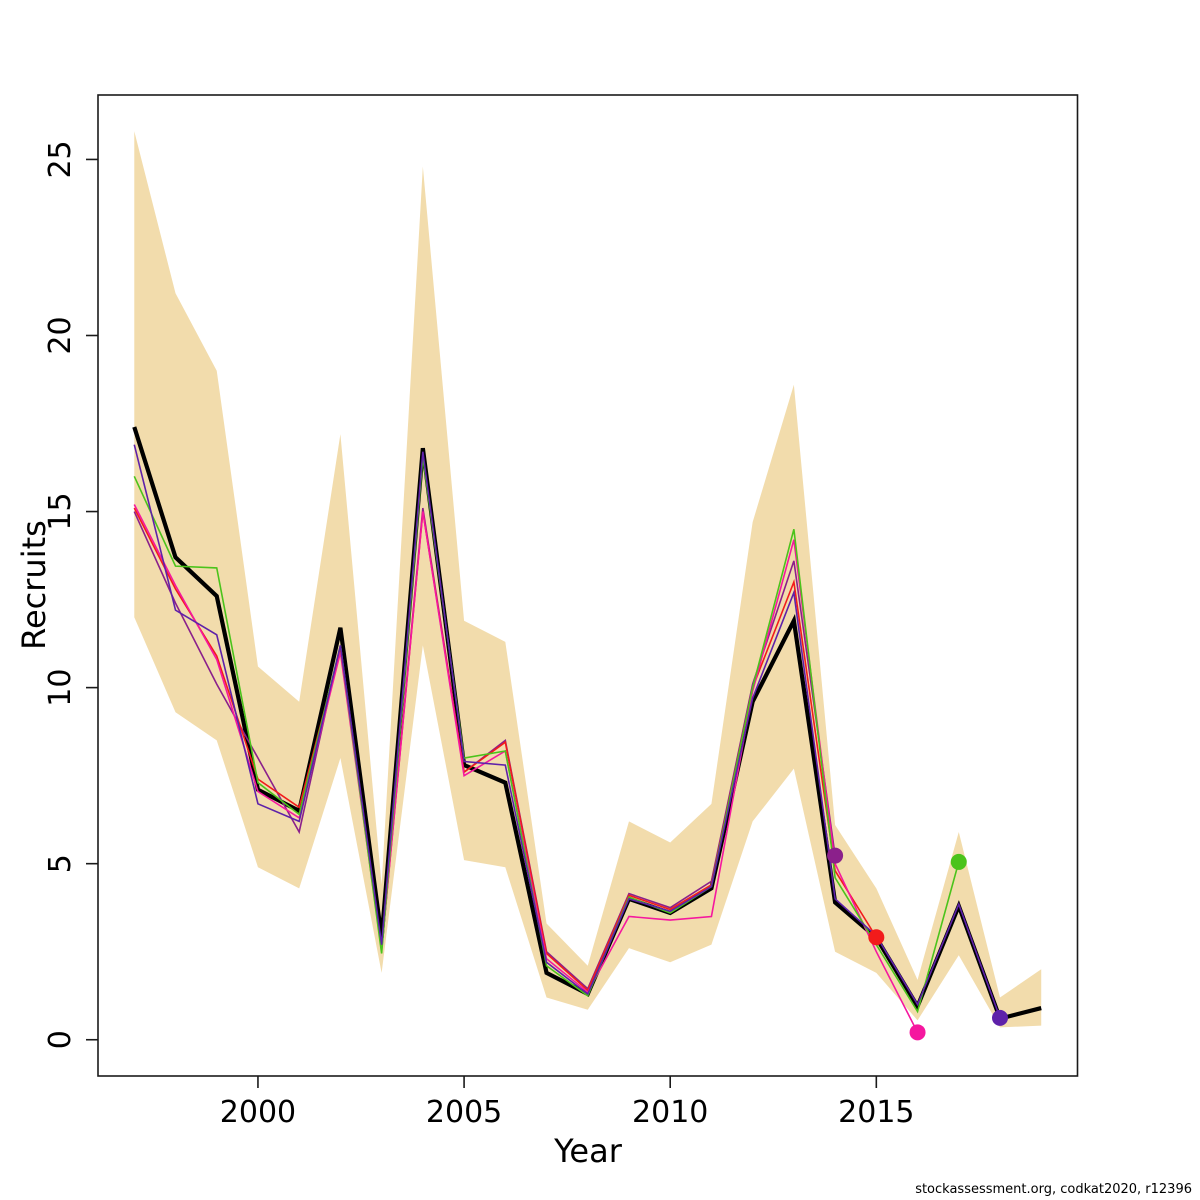  I want to click on y-axis-title: Recruits, so click(34, 585).